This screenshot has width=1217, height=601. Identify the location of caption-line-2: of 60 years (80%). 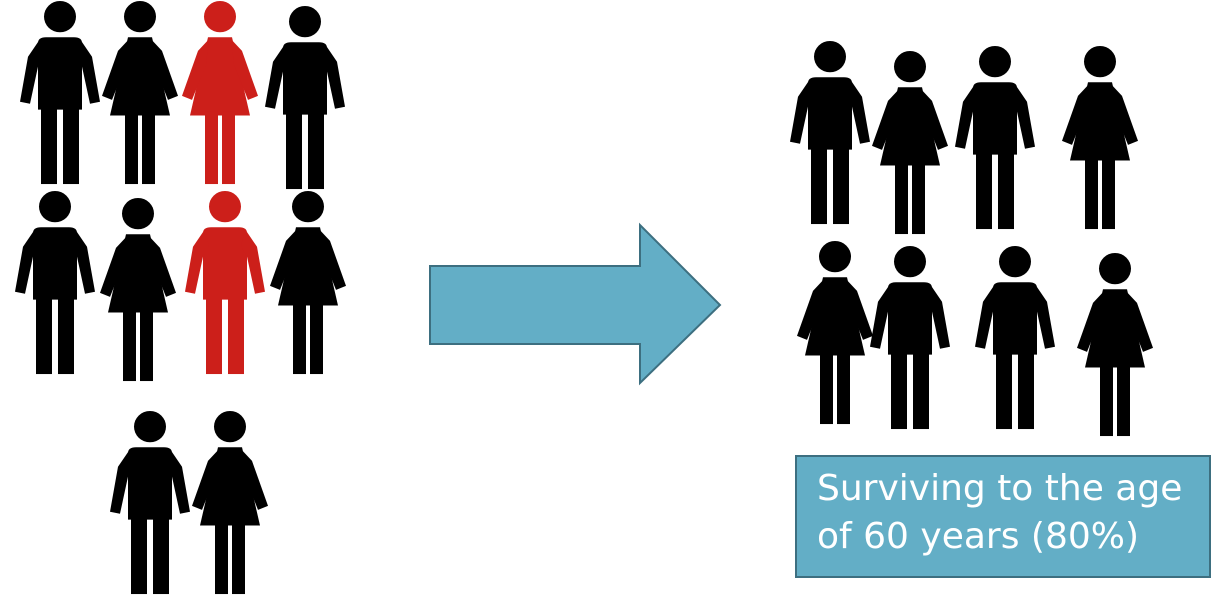
(978, 536).